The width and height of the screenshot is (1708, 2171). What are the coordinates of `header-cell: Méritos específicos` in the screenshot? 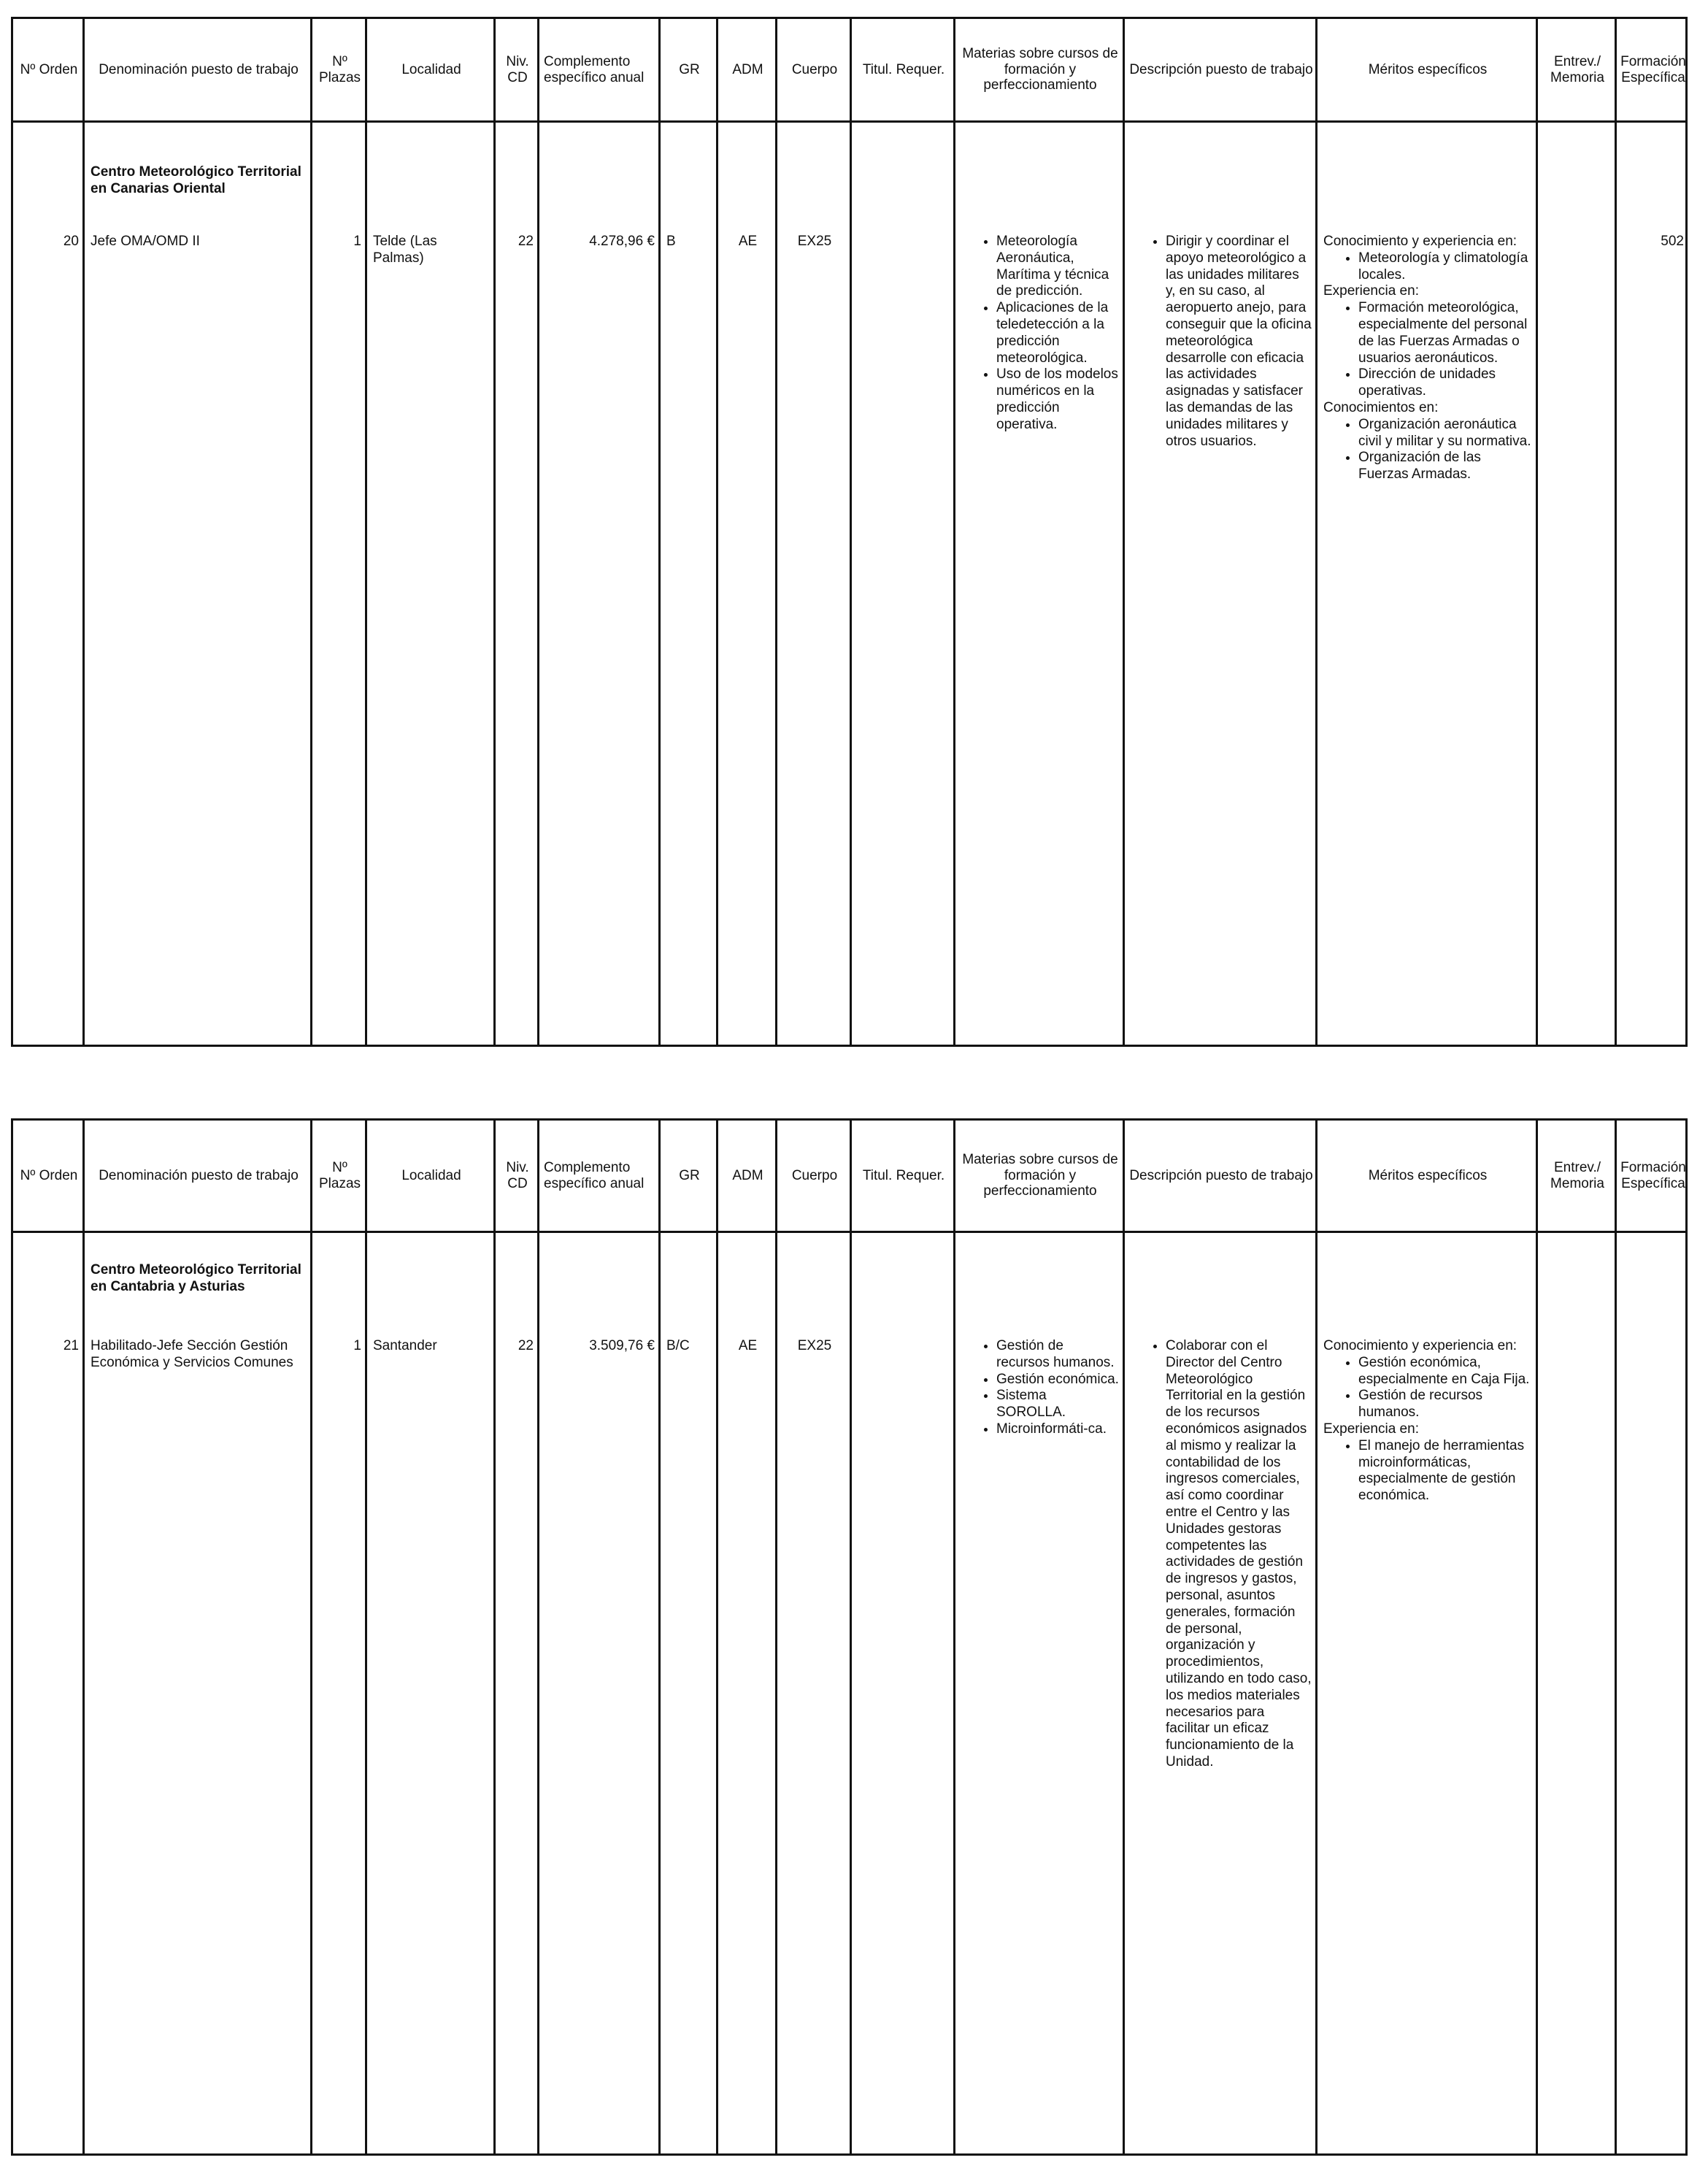 It's located at (1428, 69).